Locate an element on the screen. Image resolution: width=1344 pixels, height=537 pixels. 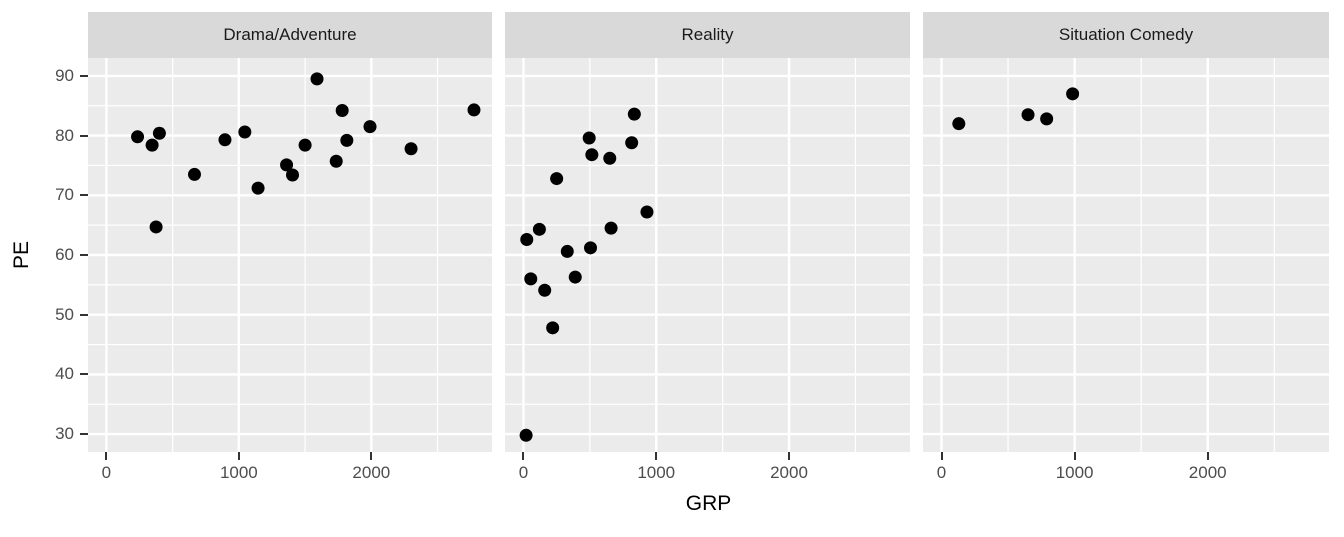
facet-strip-reality: Reality is located at coordinates (707, 35).